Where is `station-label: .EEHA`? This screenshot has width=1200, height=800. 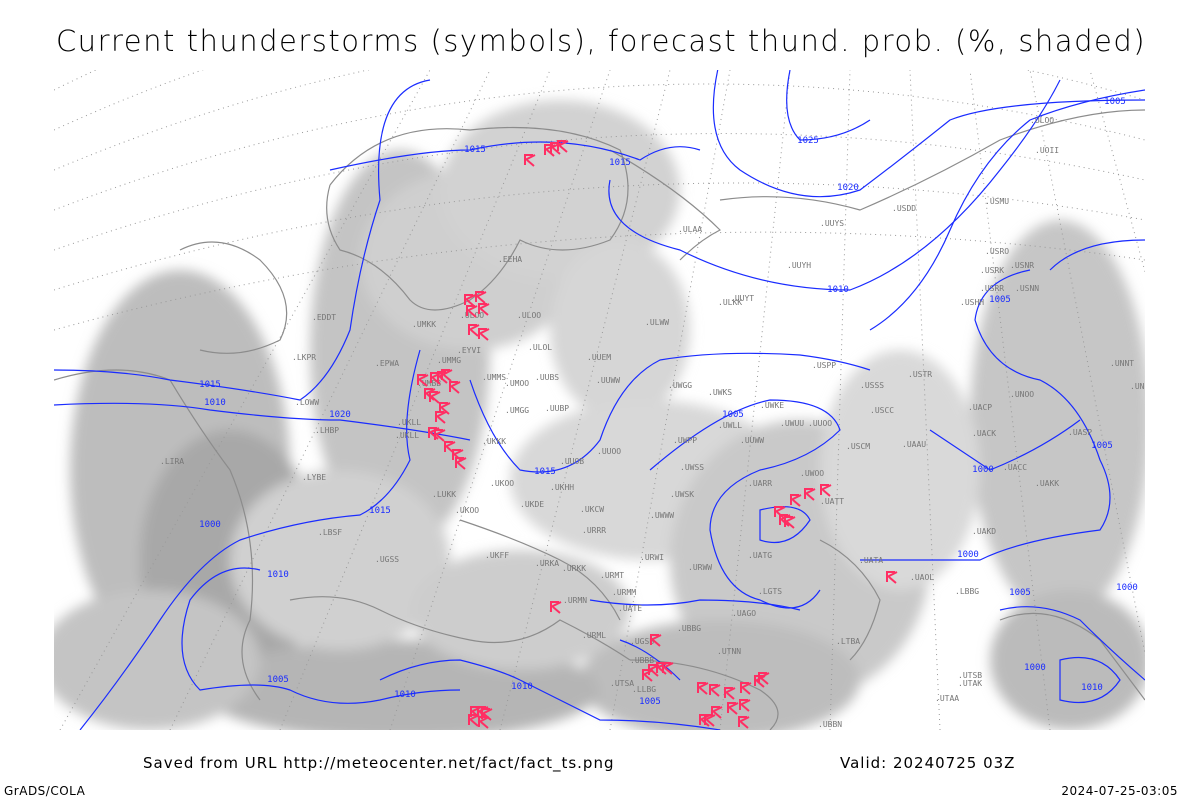
station-label: .EEHA is located at coordinates (510, 259).